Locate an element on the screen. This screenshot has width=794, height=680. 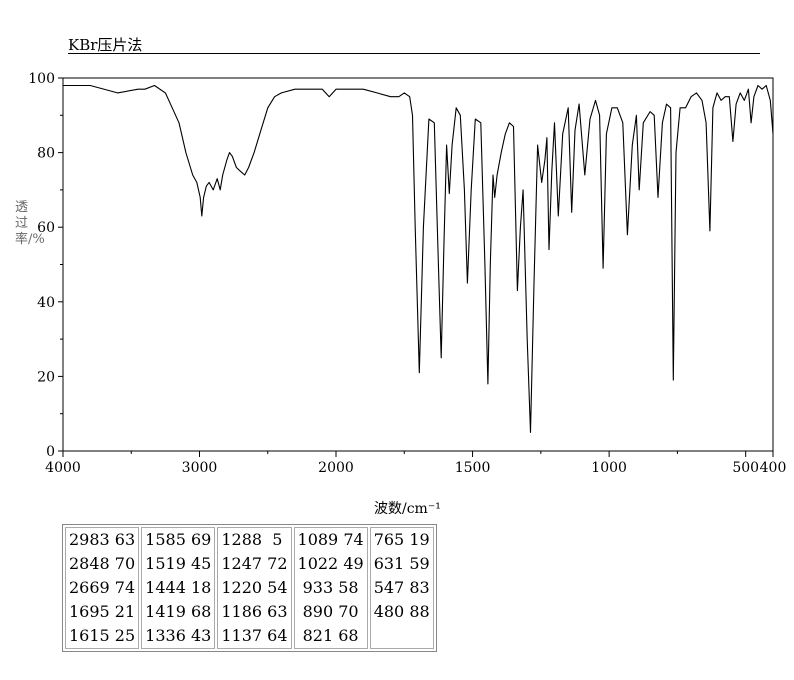
peak-entry: 2983 63 is located at coordinates (102, 539).